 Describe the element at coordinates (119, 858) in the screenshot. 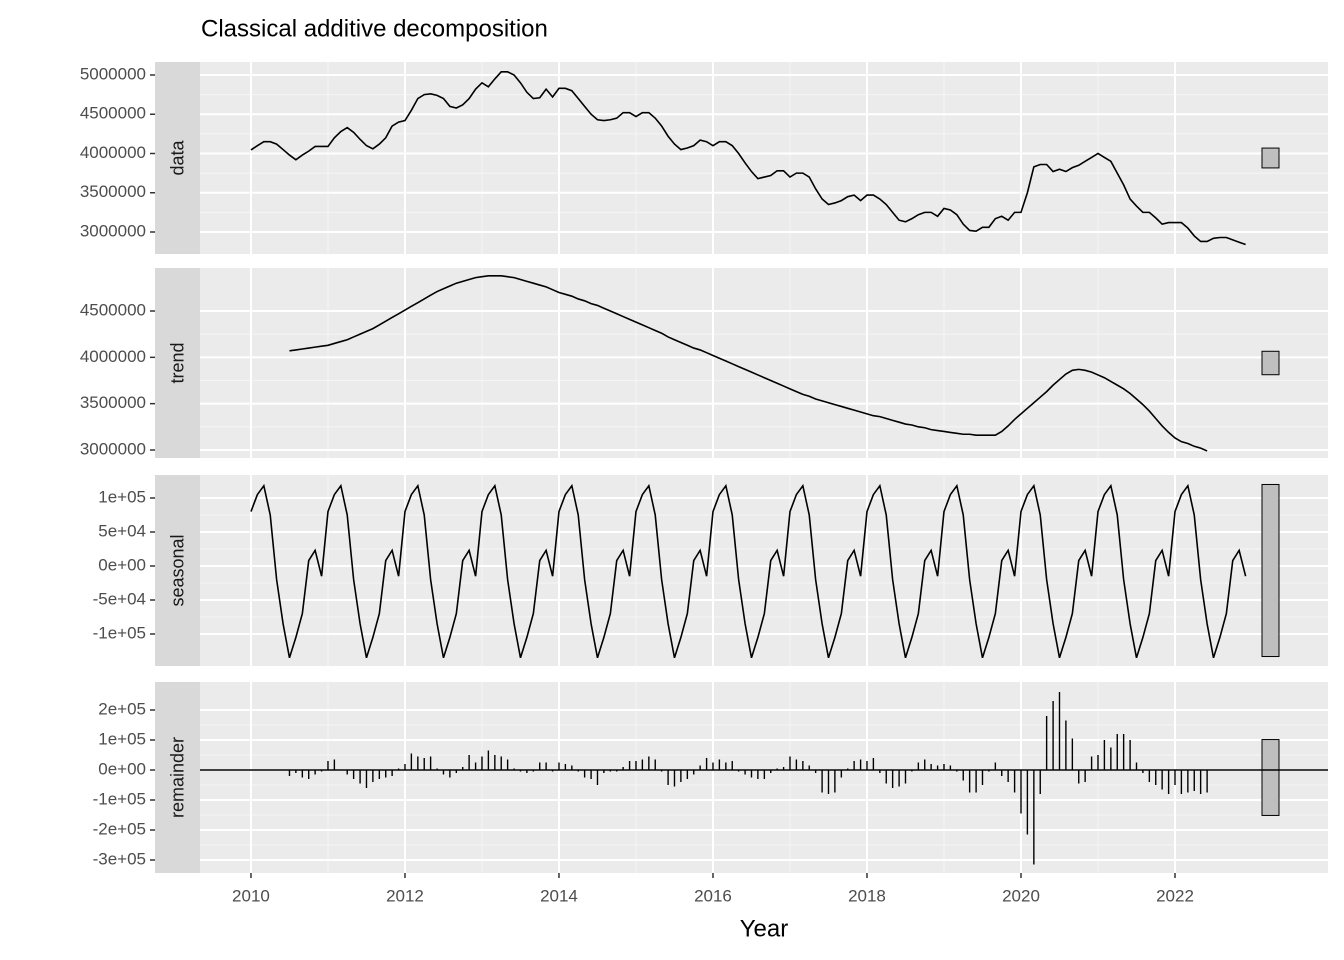

I see `y-tick-label: -3e+05` at that location.